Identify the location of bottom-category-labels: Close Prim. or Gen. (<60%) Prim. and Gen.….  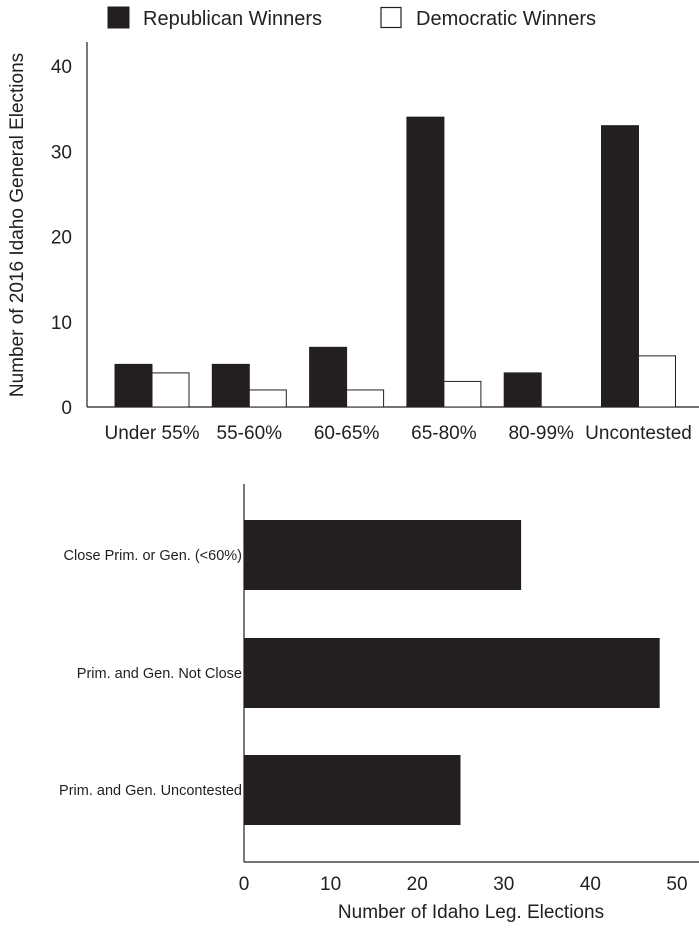
(150, 673).